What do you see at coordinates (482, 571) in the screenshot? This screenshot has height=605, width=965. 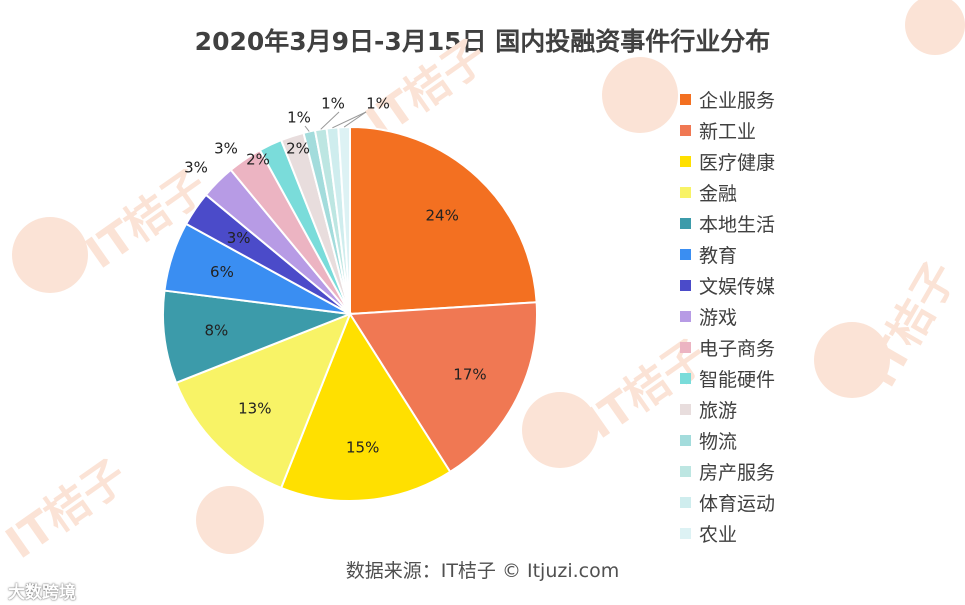 I see `source-credit: 数据来源：IT桔子 © Itjuzi.com` at bounding box center [482, 571].